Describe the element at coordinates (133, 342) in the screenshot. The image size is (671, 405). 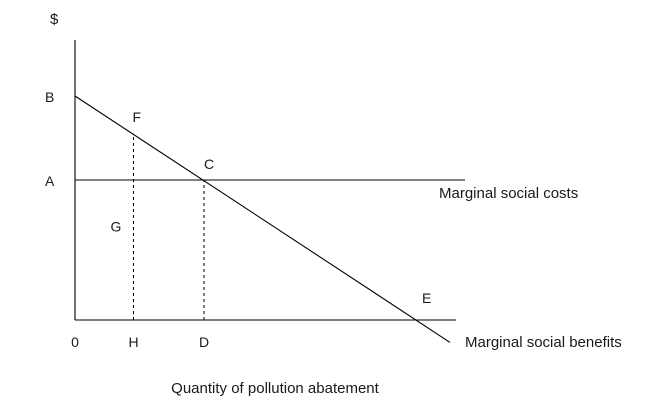
I see `x-tick-label-h: H` at that location.